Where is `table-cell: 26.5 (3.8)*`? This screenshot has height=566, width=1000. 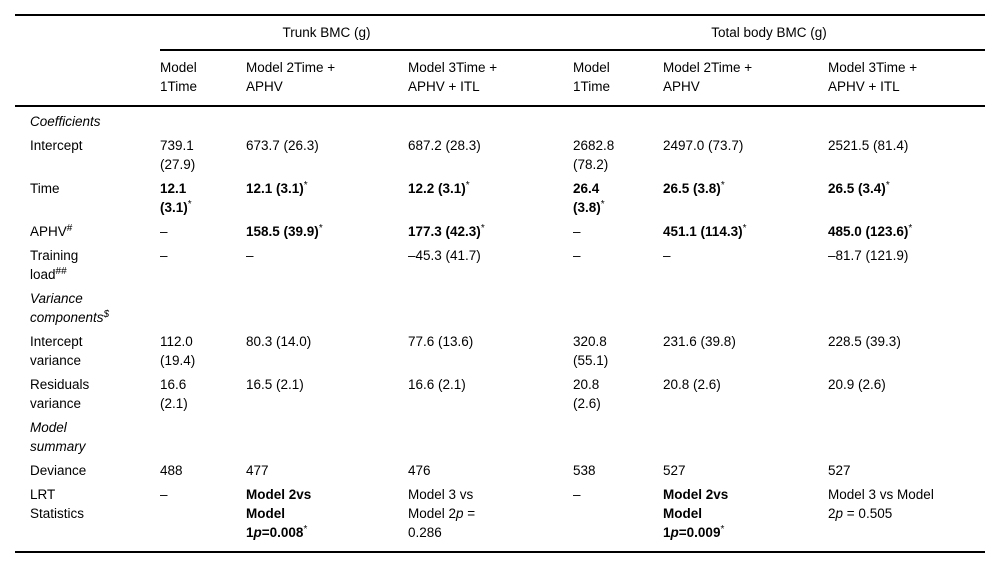
table-cell: 26.5 (3.8)* is located at coordinates (745, 195).